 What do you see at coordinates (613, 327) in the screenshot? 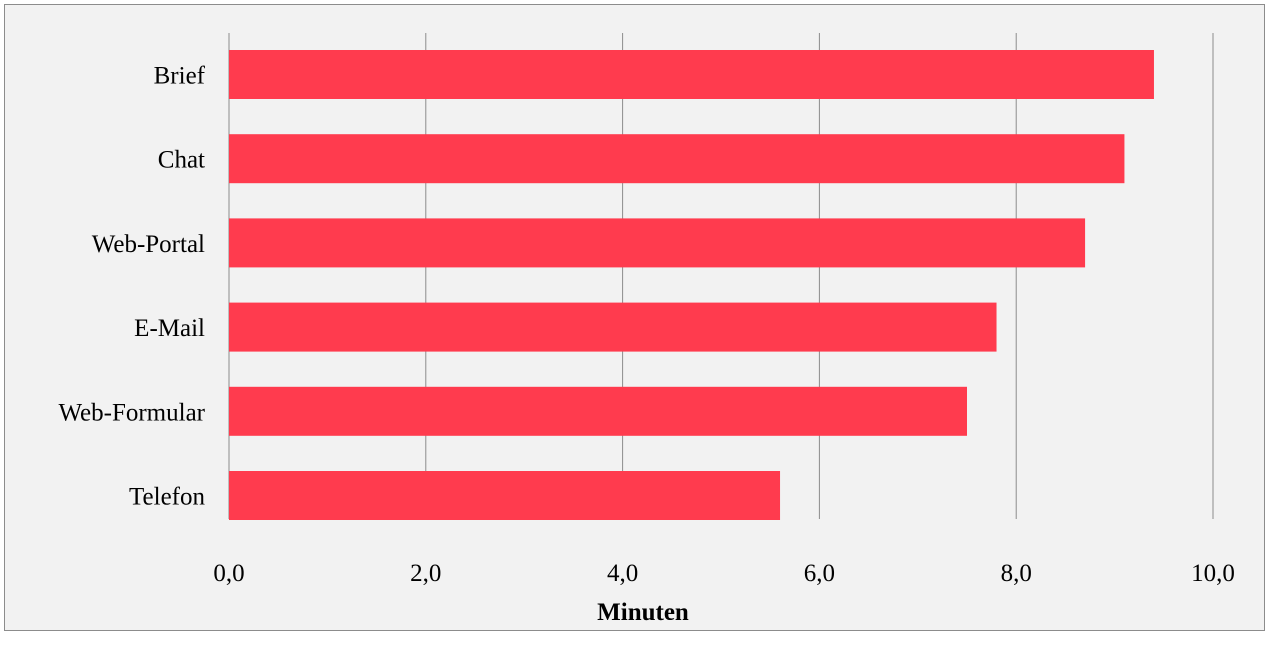
I see `bar-e-mail` at bounding box center [613, 327].